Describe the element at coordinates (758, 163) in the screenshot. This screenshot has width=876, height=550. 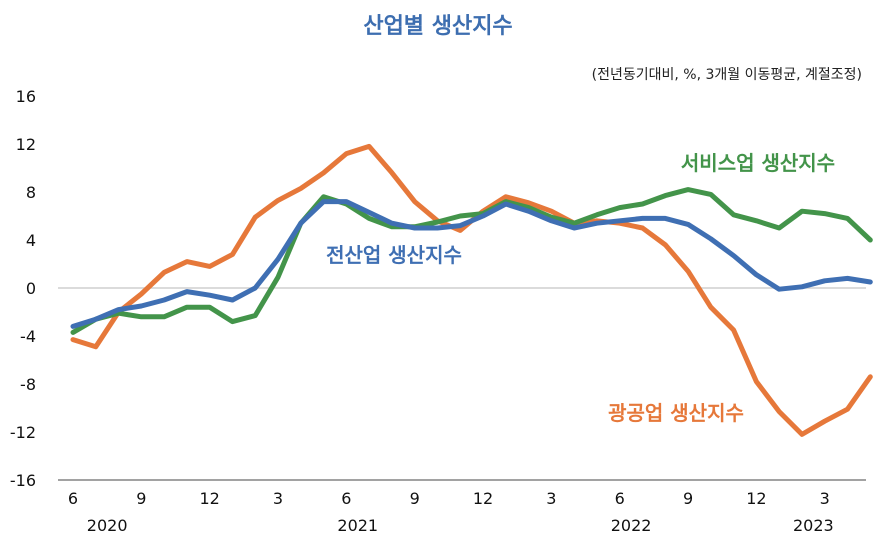
I see `series-label: 서비스업 생산지수` at that location.